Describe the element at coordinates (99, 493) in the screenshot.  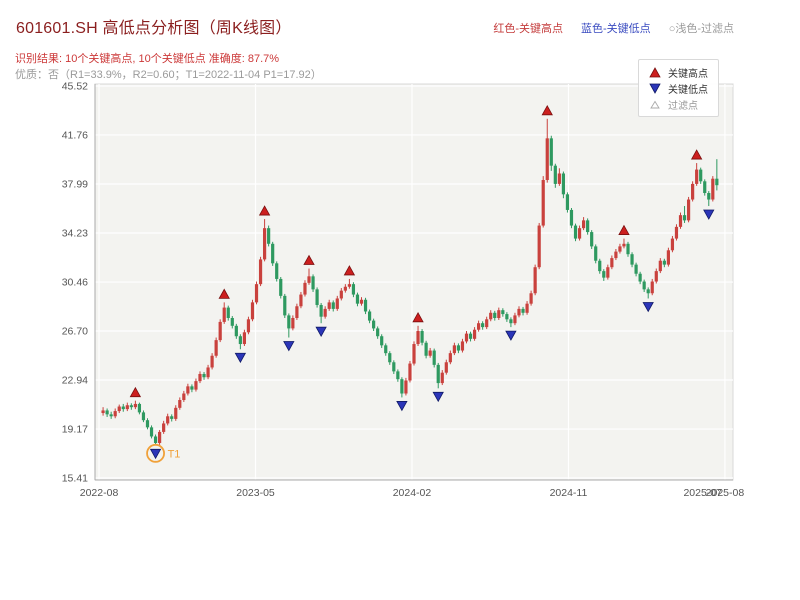
I see `x-tick-label: 2022-08` at that location.